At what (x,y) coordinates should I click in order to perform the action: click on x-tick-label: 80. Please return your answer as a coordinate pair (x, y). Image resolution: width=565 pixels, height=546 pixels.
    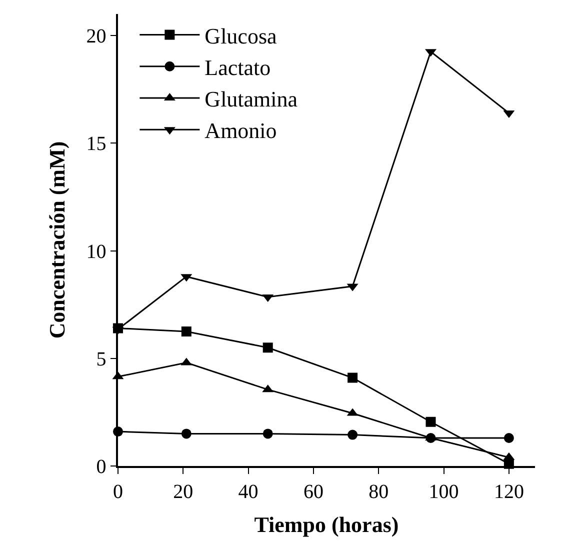
    Looking at the image, I should click on (378, 491).